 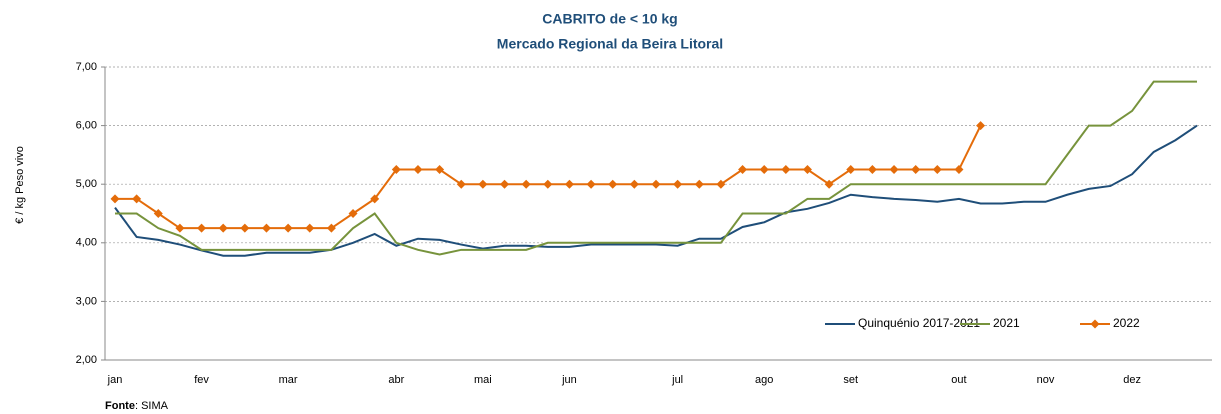 What do you see at coordinates (120, 406) in the screenshot?
I see `source-label: Fonte` at bounding box center [120, 406].